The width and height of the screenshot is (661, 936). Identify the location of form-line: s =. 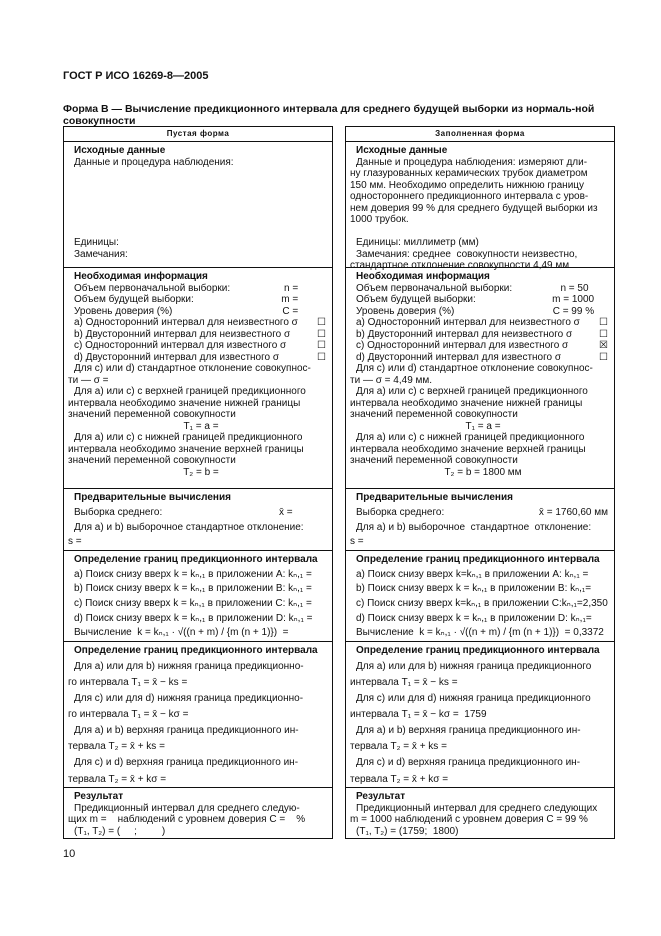
(198, 542).